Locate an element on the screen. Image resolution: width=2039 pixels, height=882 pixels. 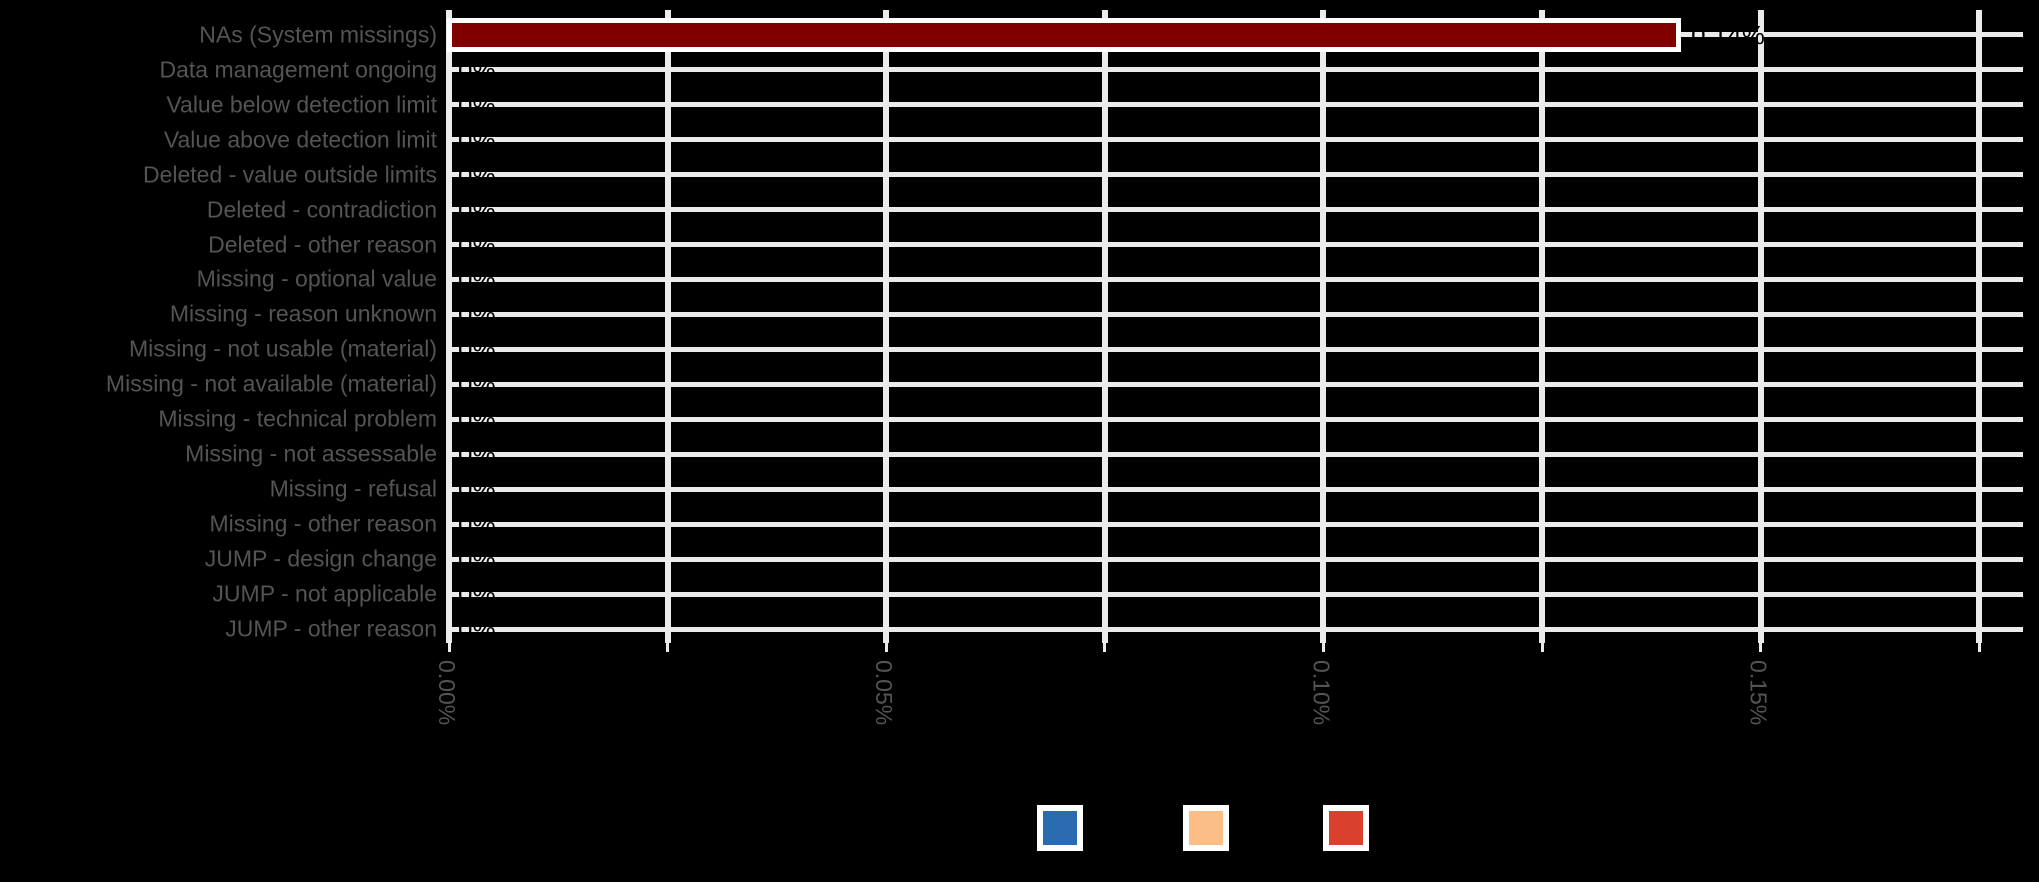
y-axis-label: Deleted - other reason is located at coordinates (322, 244).